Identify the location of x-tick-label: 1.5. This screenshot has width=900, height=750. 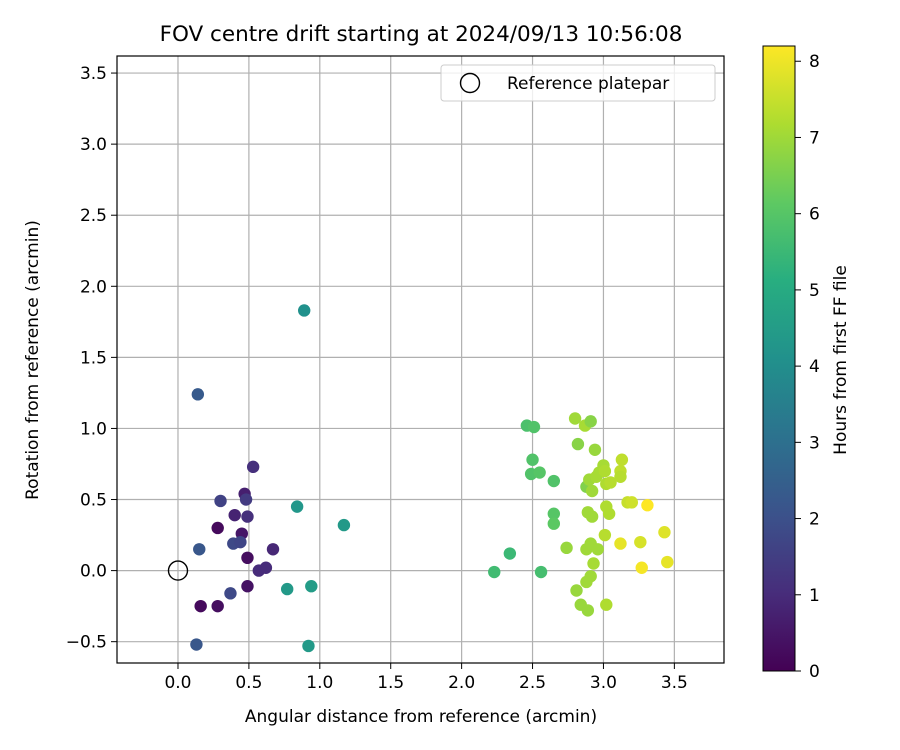
(390, 683).